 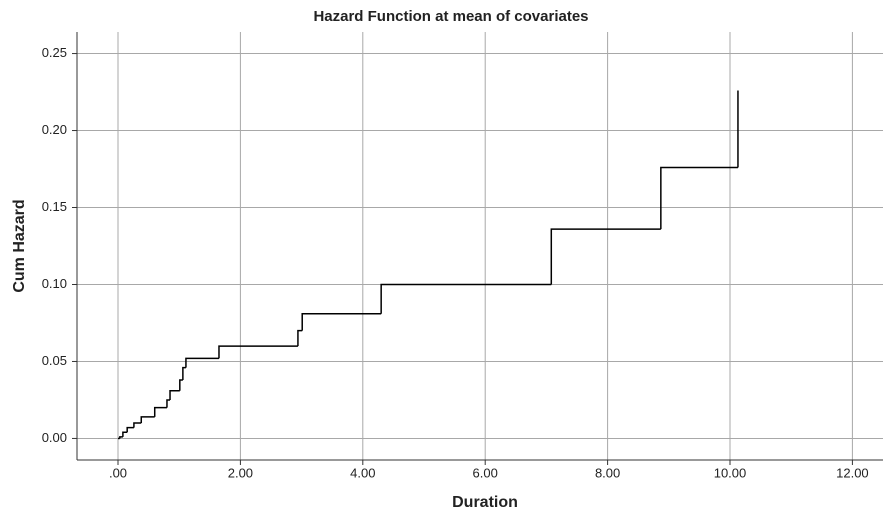 What do you see at coordinates (54, 129) in the screenshot?
I see `y-tick-label: 0.20` at bounding box center [54, 129].